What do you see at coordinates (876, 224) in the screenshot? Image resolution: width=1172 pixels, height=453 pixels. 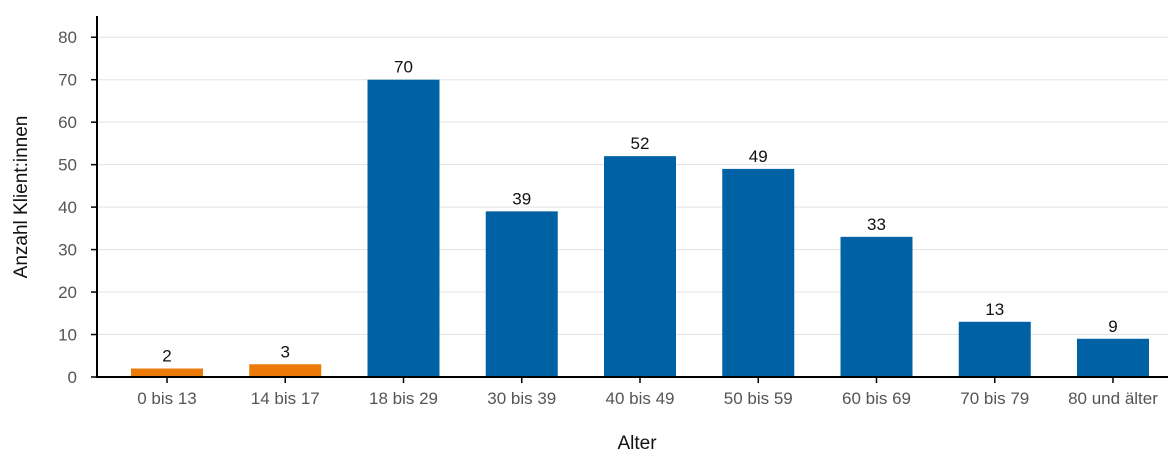 I see `data-label: 33` at bounding box center [876, 224].